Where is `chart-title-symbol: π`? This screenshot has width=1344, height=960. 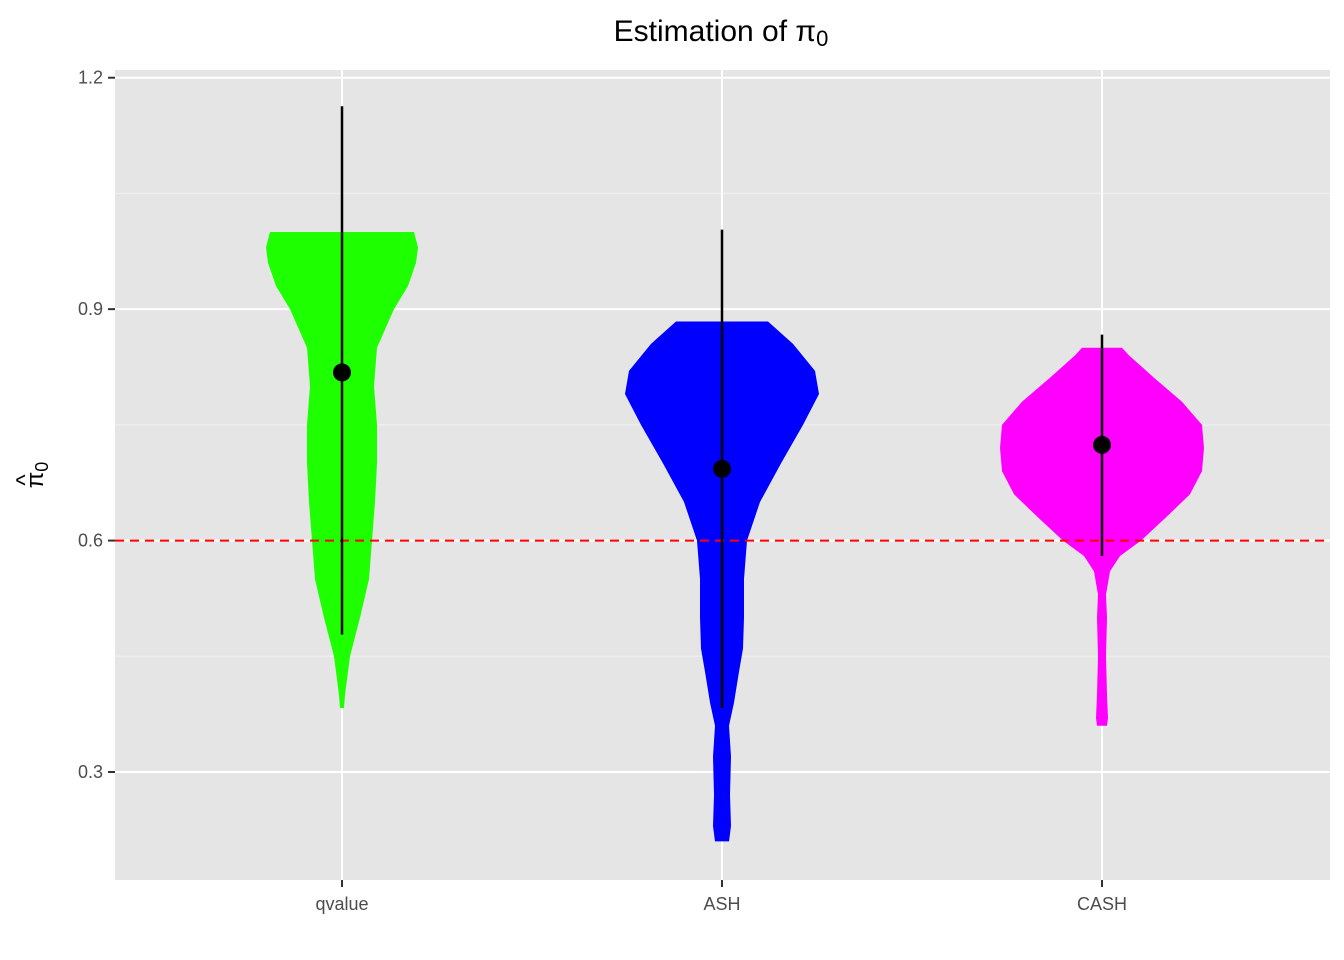 chart-title-symbol: π is located at coordinates (805, 31).